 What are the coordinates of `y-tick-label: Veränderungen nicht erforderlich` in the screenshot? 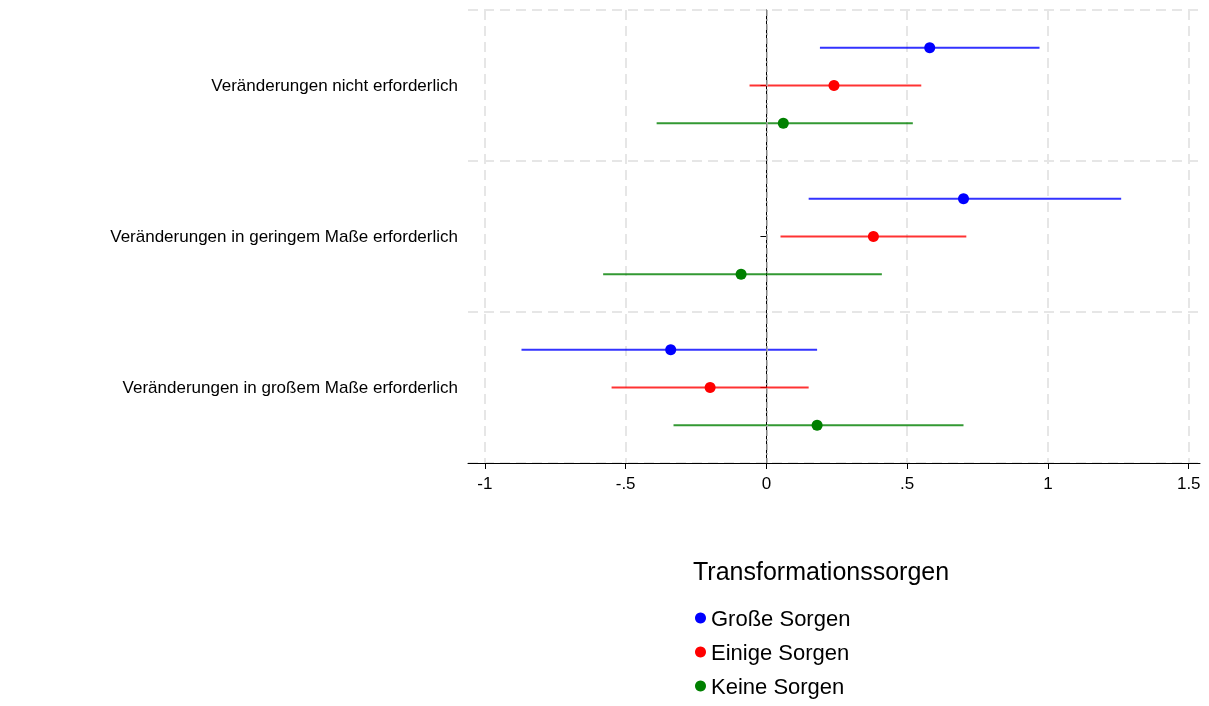 It's located at (334, 85).